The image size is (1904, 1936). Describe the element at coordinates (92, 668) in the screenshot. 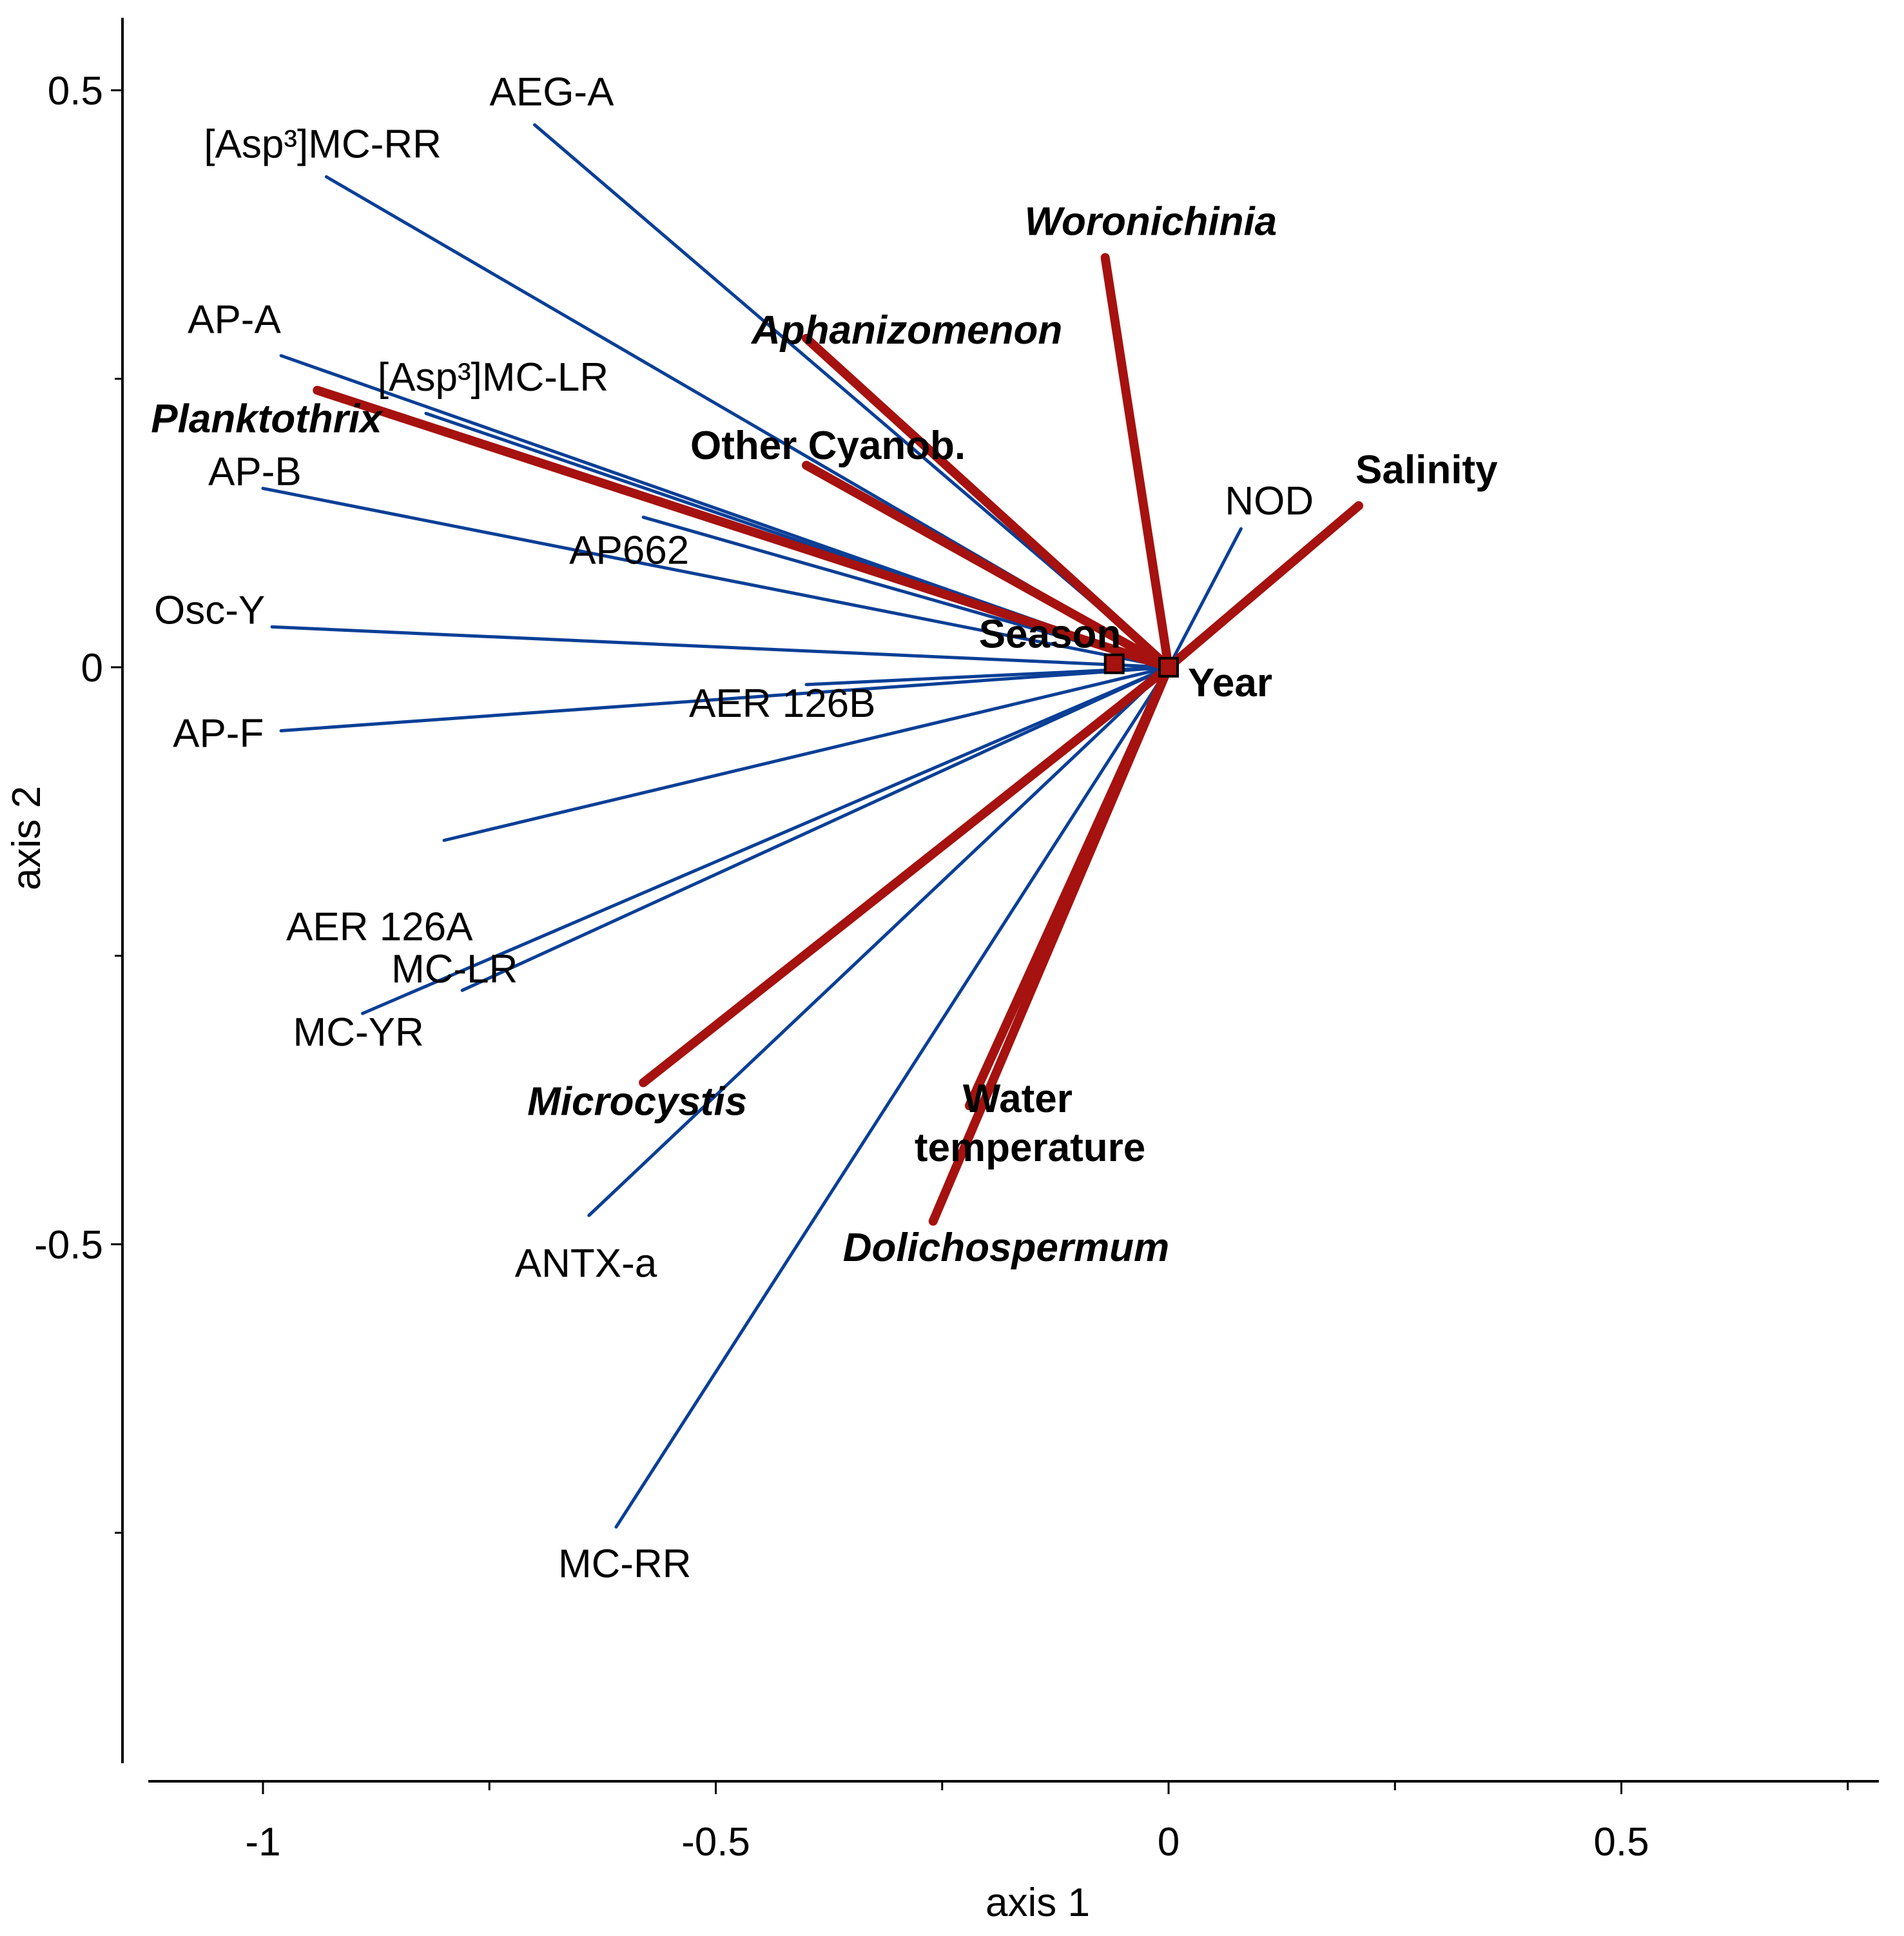

I see `y-tick-label: 0` at that location.